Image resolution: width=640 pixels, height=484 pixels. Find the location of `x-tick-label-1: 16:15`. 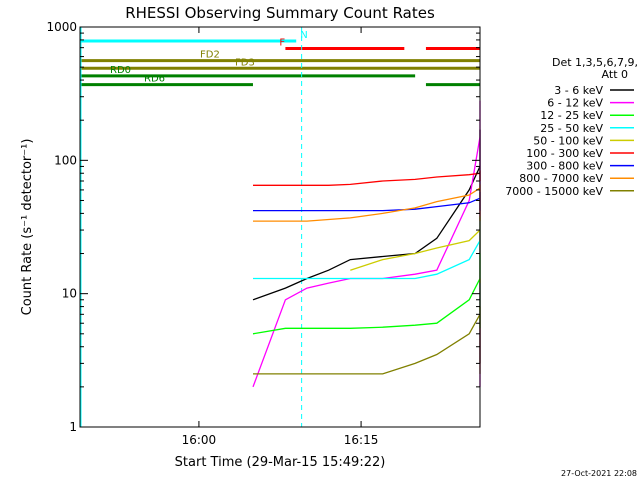

x-tick-label-1: 16:15 is located at coordinates (361, 440).